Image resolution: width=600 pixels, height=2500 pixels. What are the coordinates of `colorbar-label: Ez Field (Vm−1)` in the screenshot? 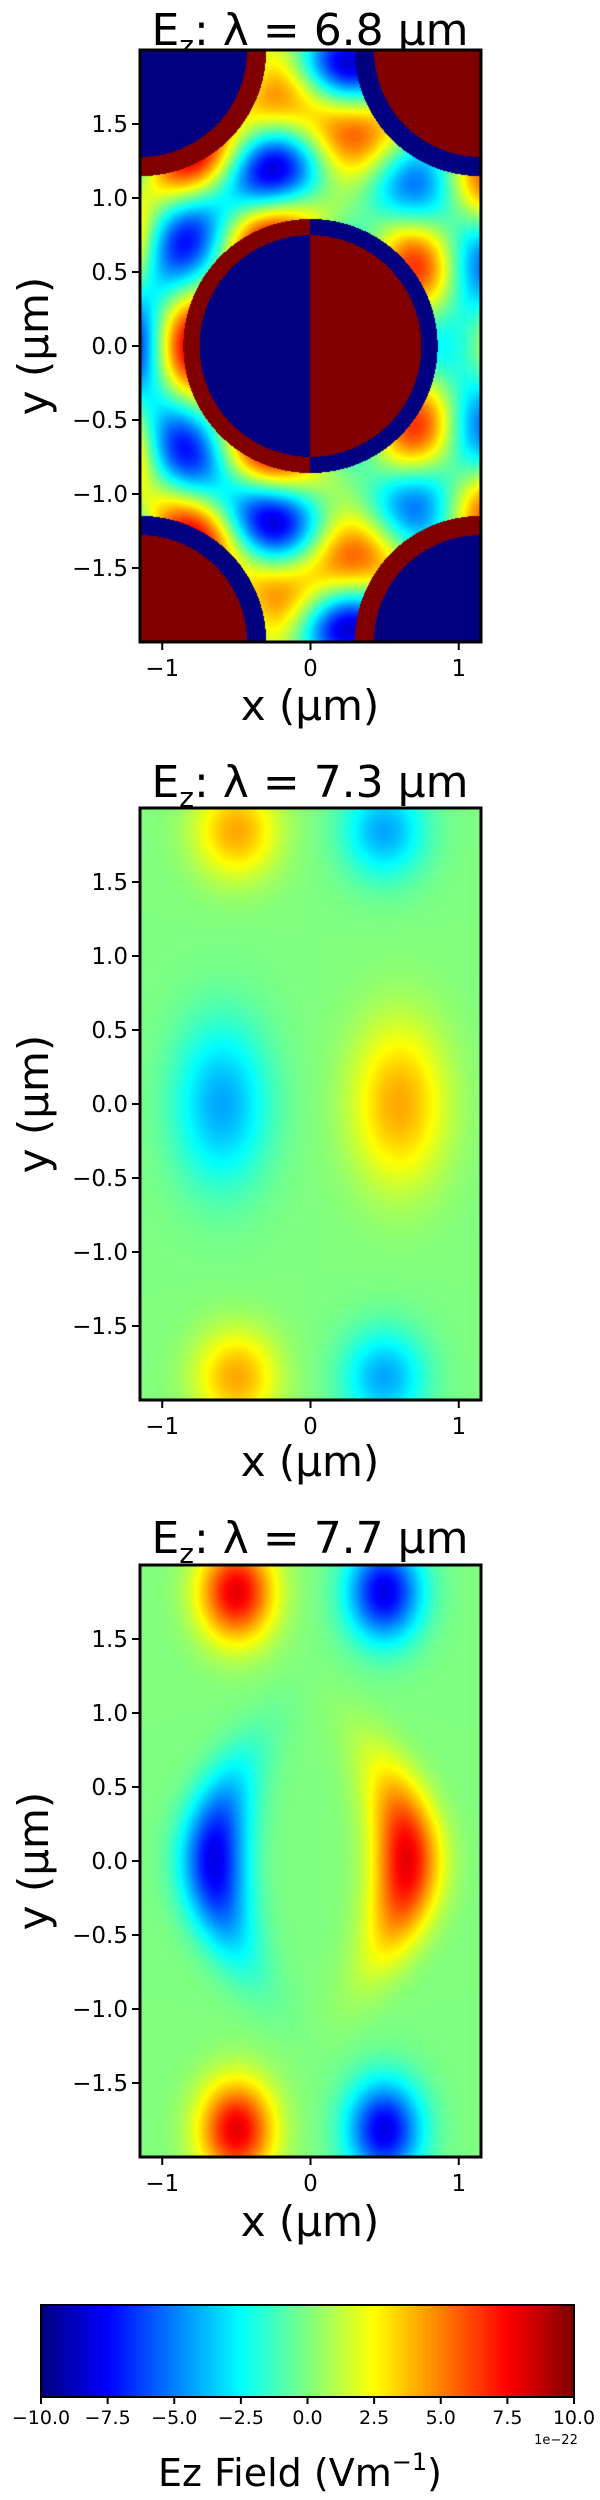 It's located at (300, 2471).